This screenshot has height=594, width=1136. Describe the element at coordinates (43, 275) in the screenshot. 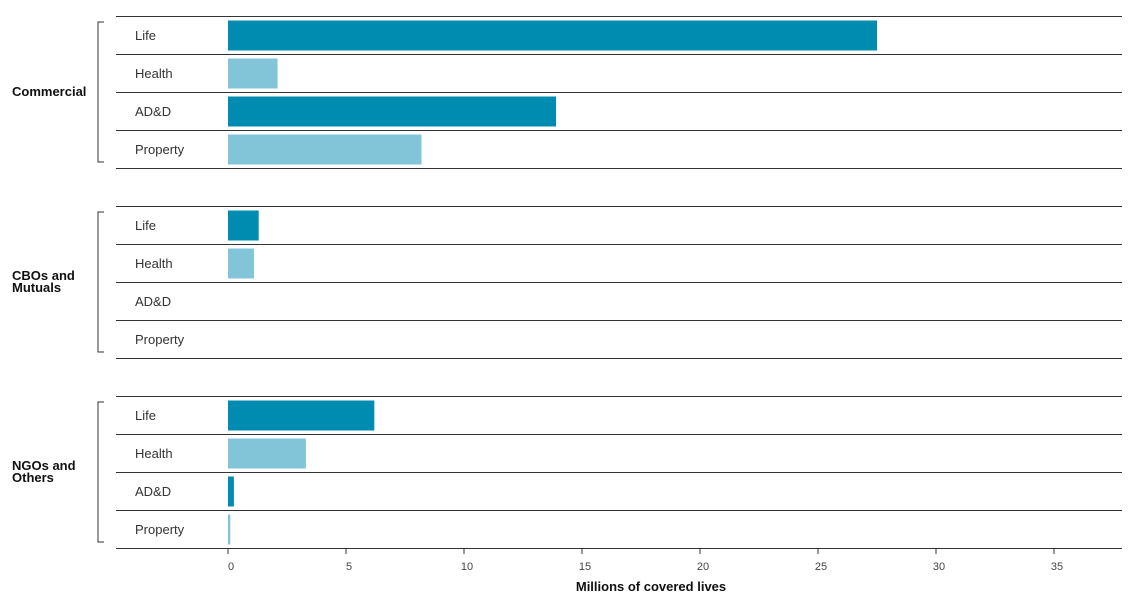

I see `group-label: CBOs and` at that location.